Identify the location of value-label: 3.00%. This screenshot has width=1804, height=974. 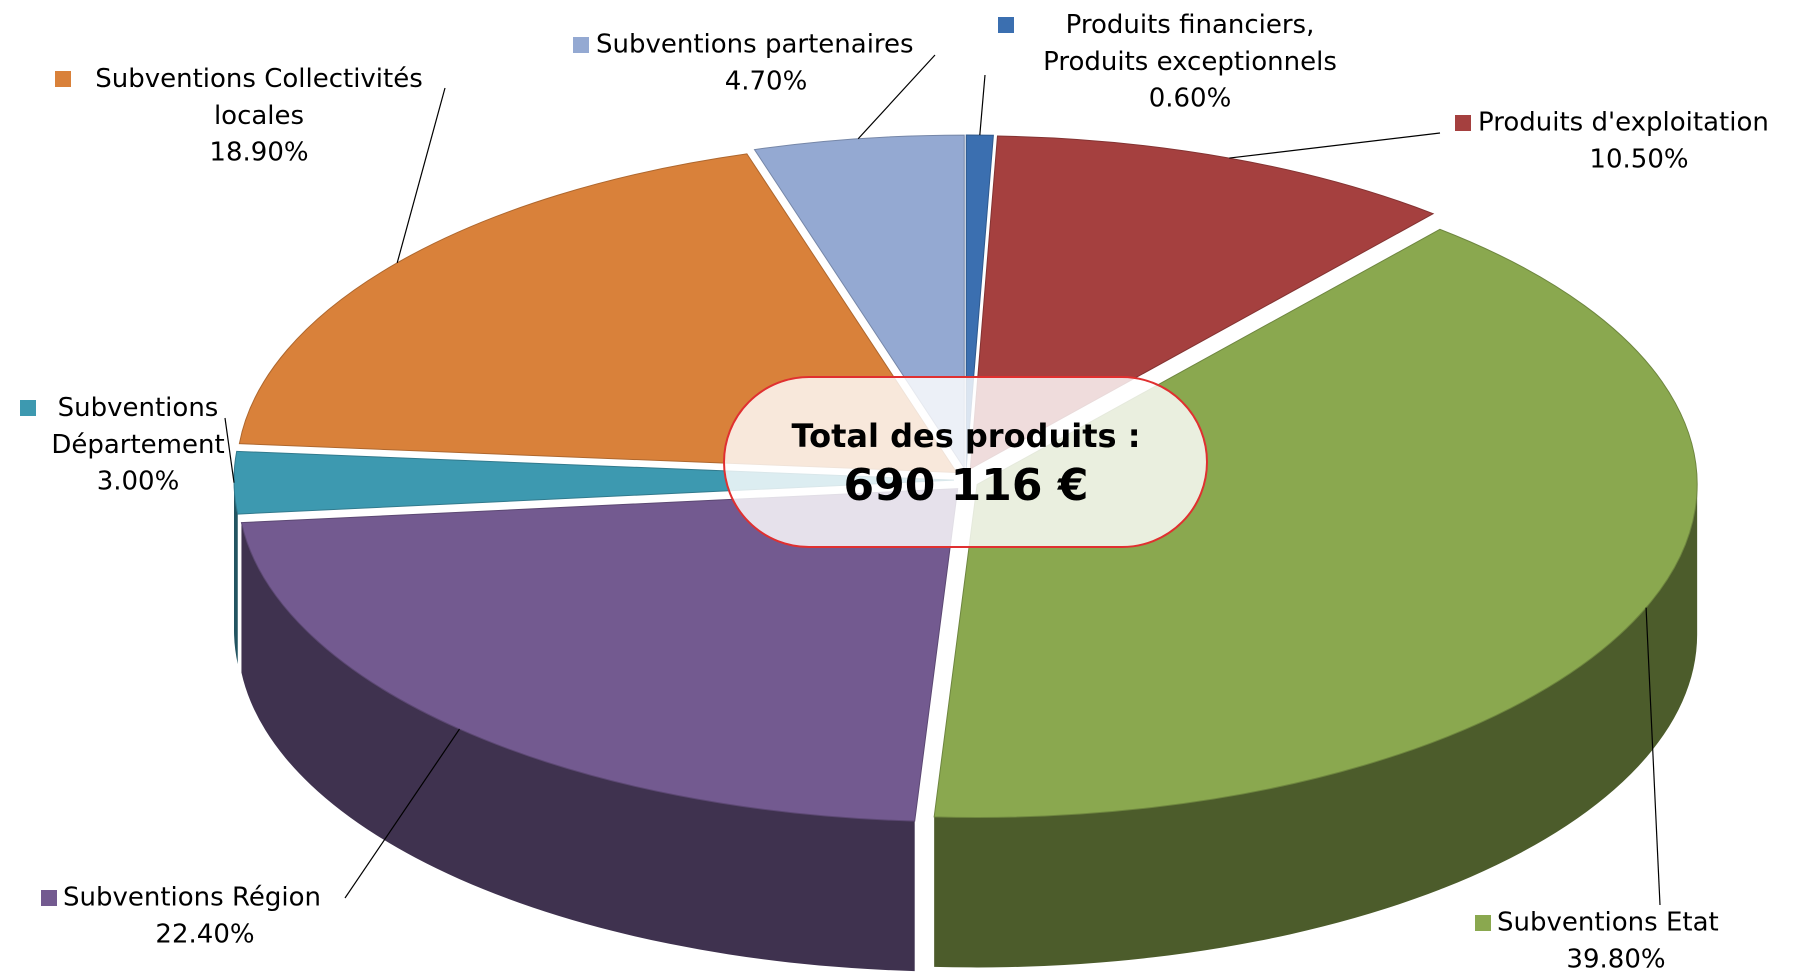
(138, 482).